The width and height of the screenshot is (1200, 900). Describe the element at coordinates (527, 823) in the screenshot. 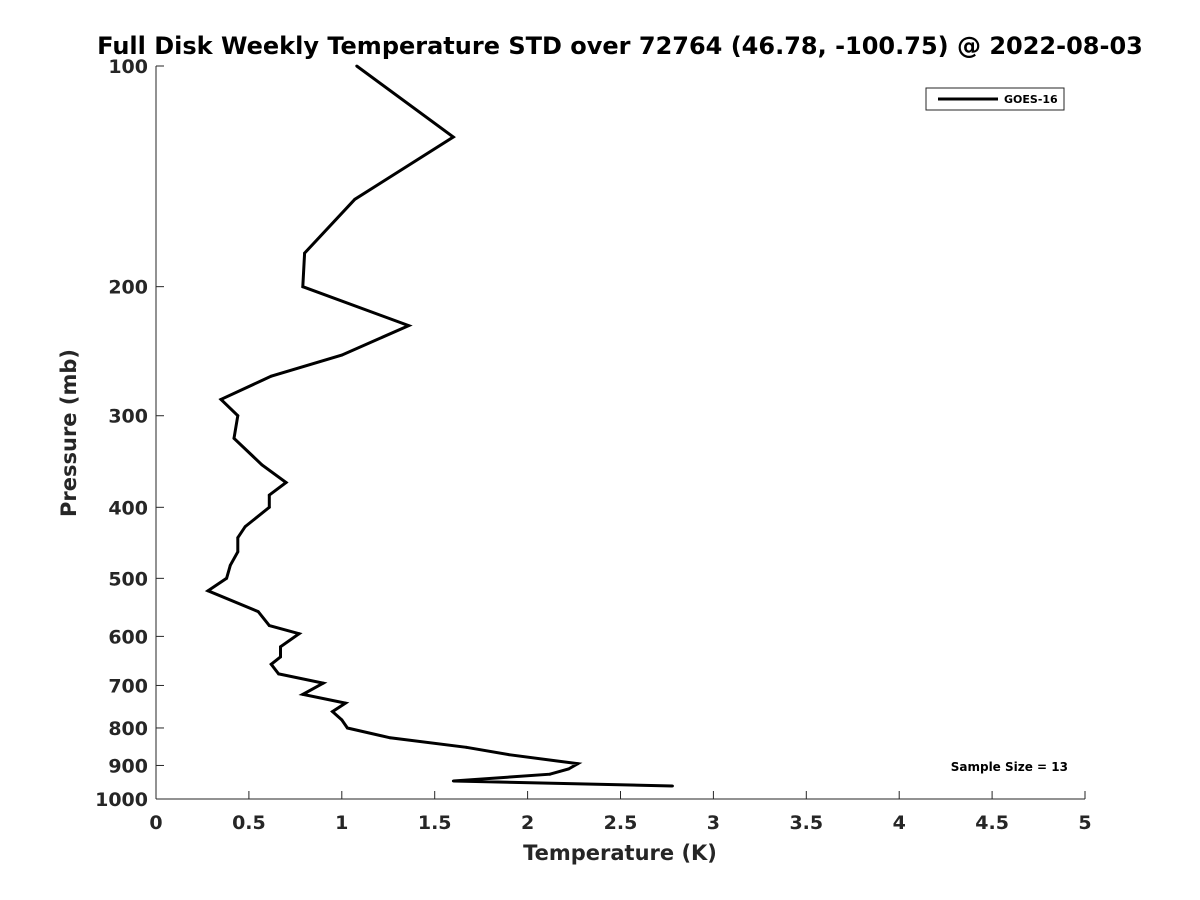

I see `x-tick-label: 2` at that location.